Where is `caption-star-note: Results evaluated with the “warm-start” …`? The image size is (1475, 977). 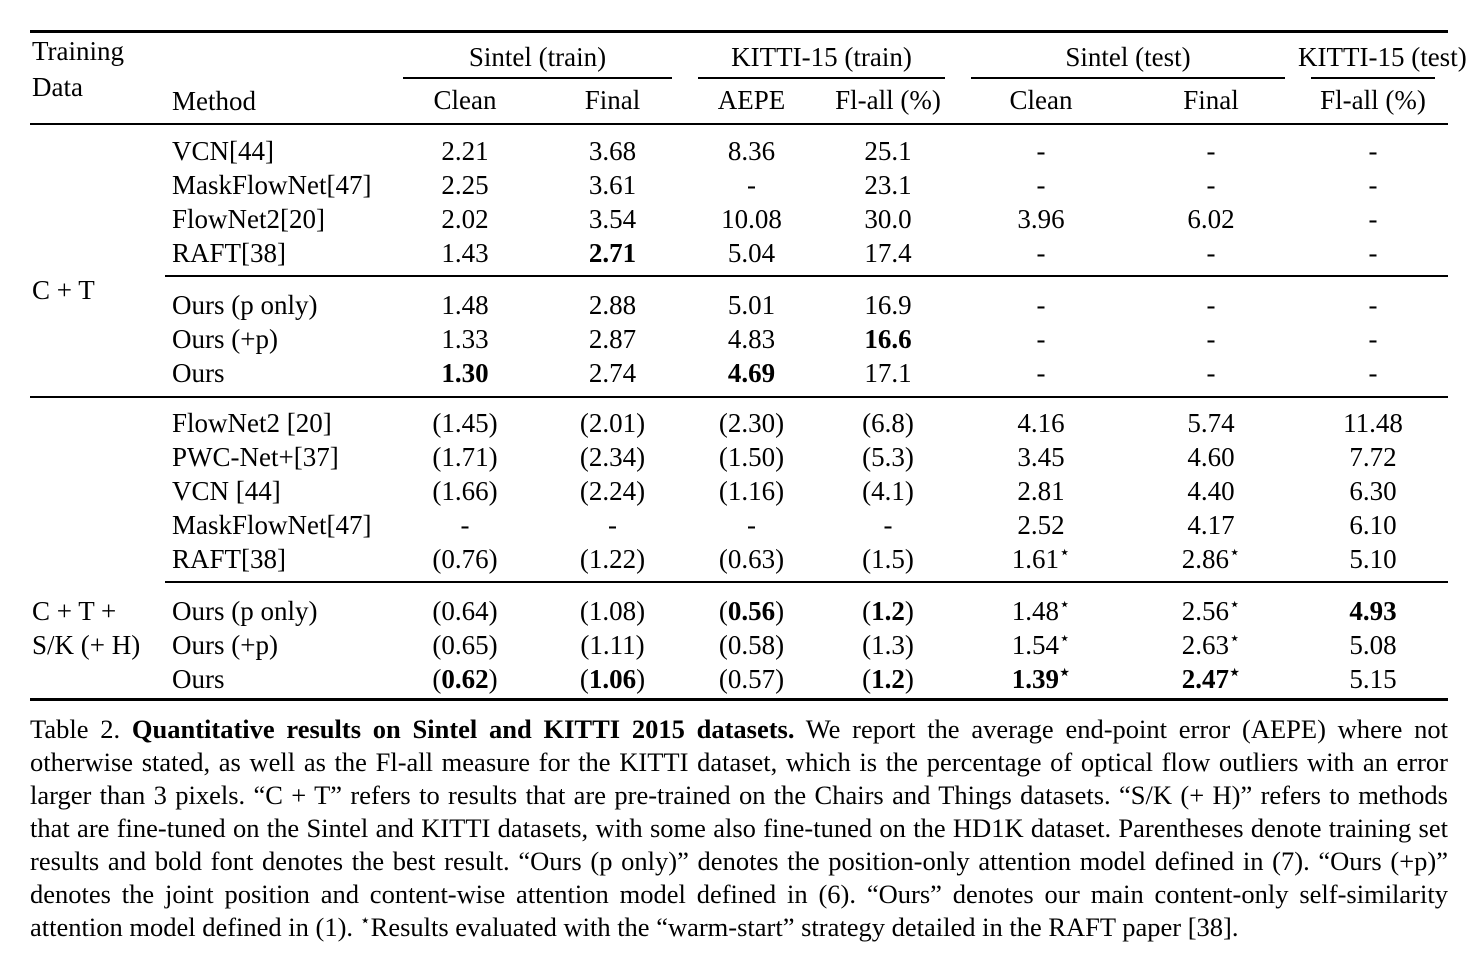 caption-star-note: Results evaluated with the “warm-start” … is located at coordinates (804, 927).